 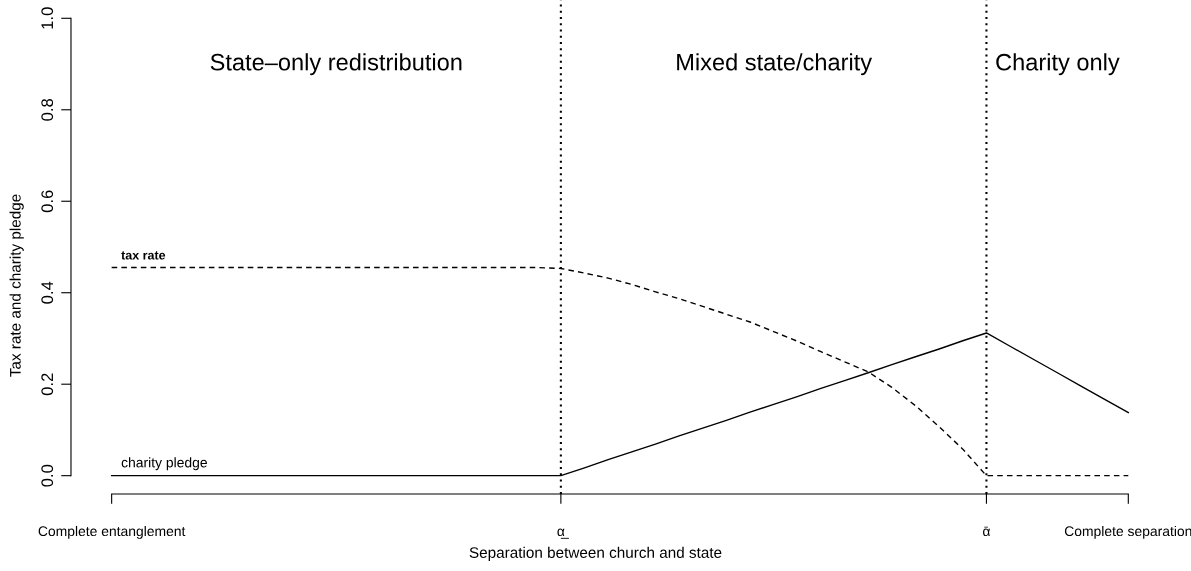 What do you see at coordinates (775, 64) in the screenshot?
I see `annotation: Mixed state/charity` at bounding box center [775, 64].